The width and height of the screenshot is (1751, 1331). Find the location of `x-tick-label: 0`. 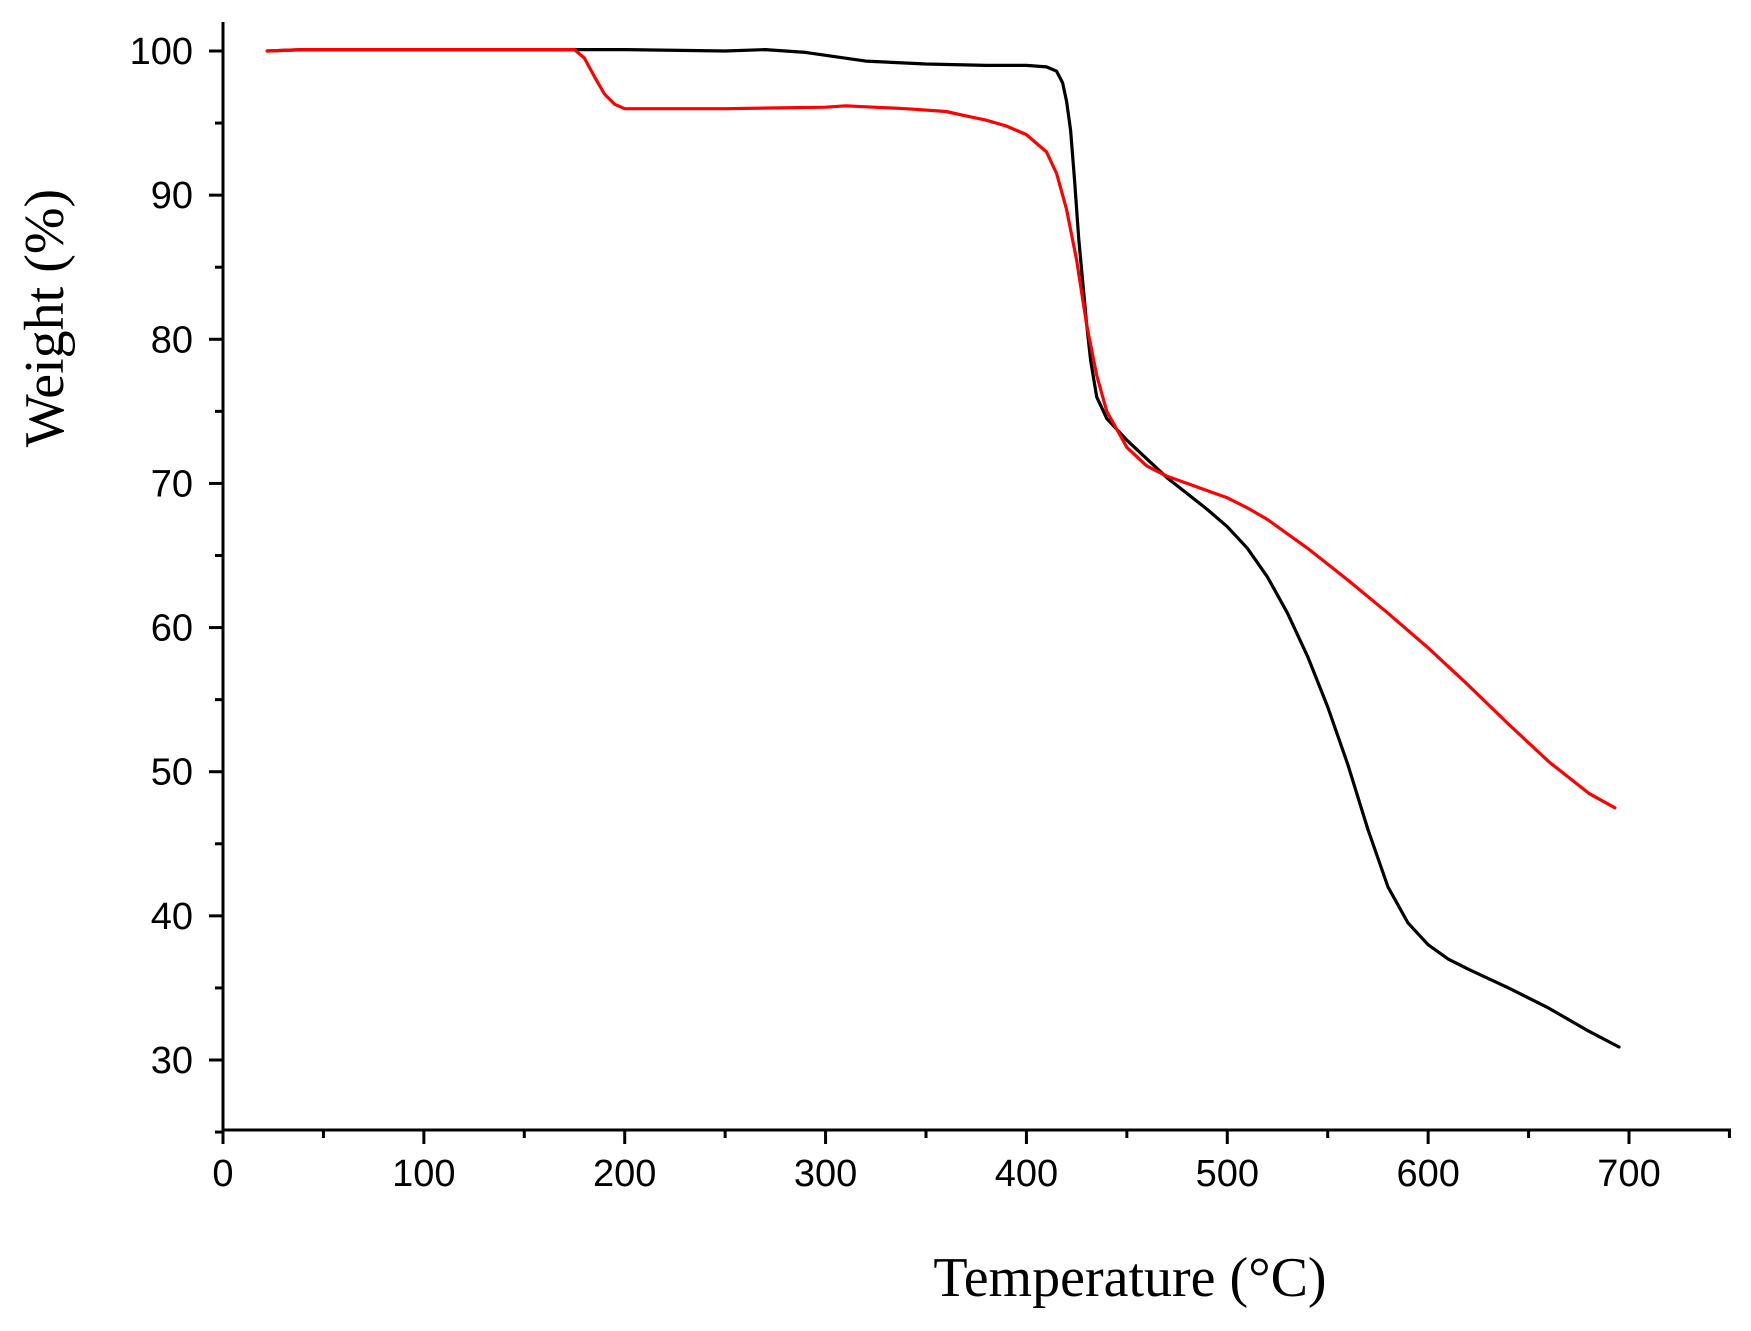

x-tick-label: 0 is located at coordinates (222, 1174).